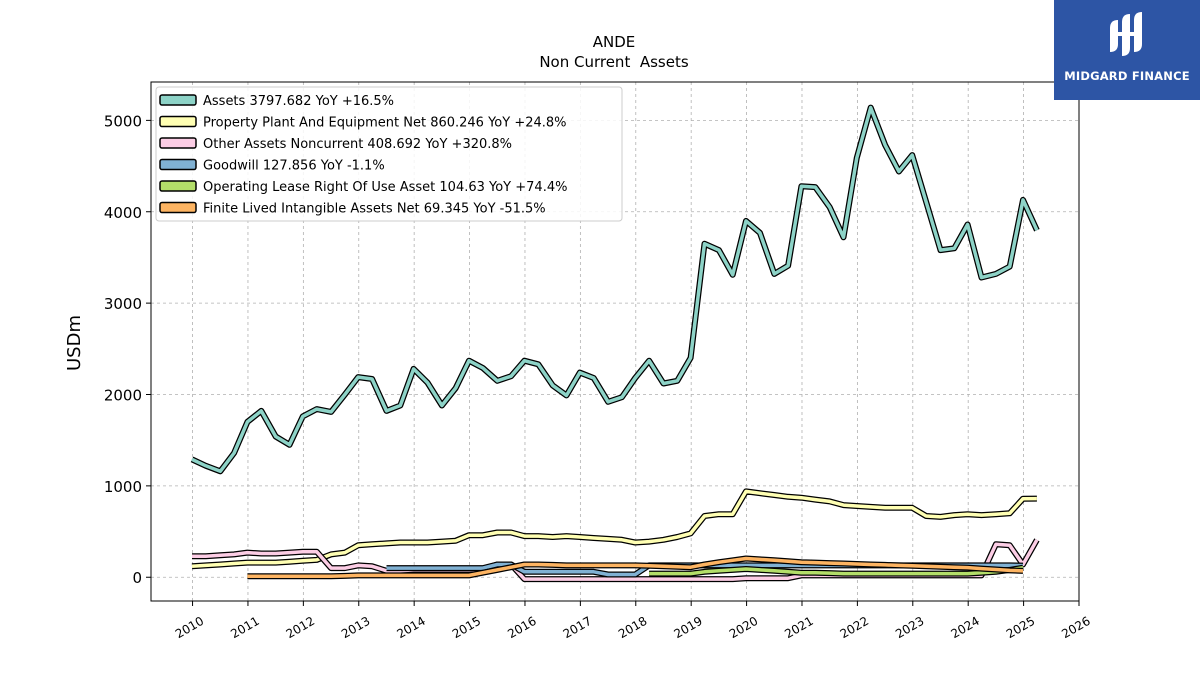 Image resolution: width=1200 pixels, height=675 pixels. Describe the element at coordinates (854, 627) in the screenshot. I see `x-tick-label: 2022` at that location.